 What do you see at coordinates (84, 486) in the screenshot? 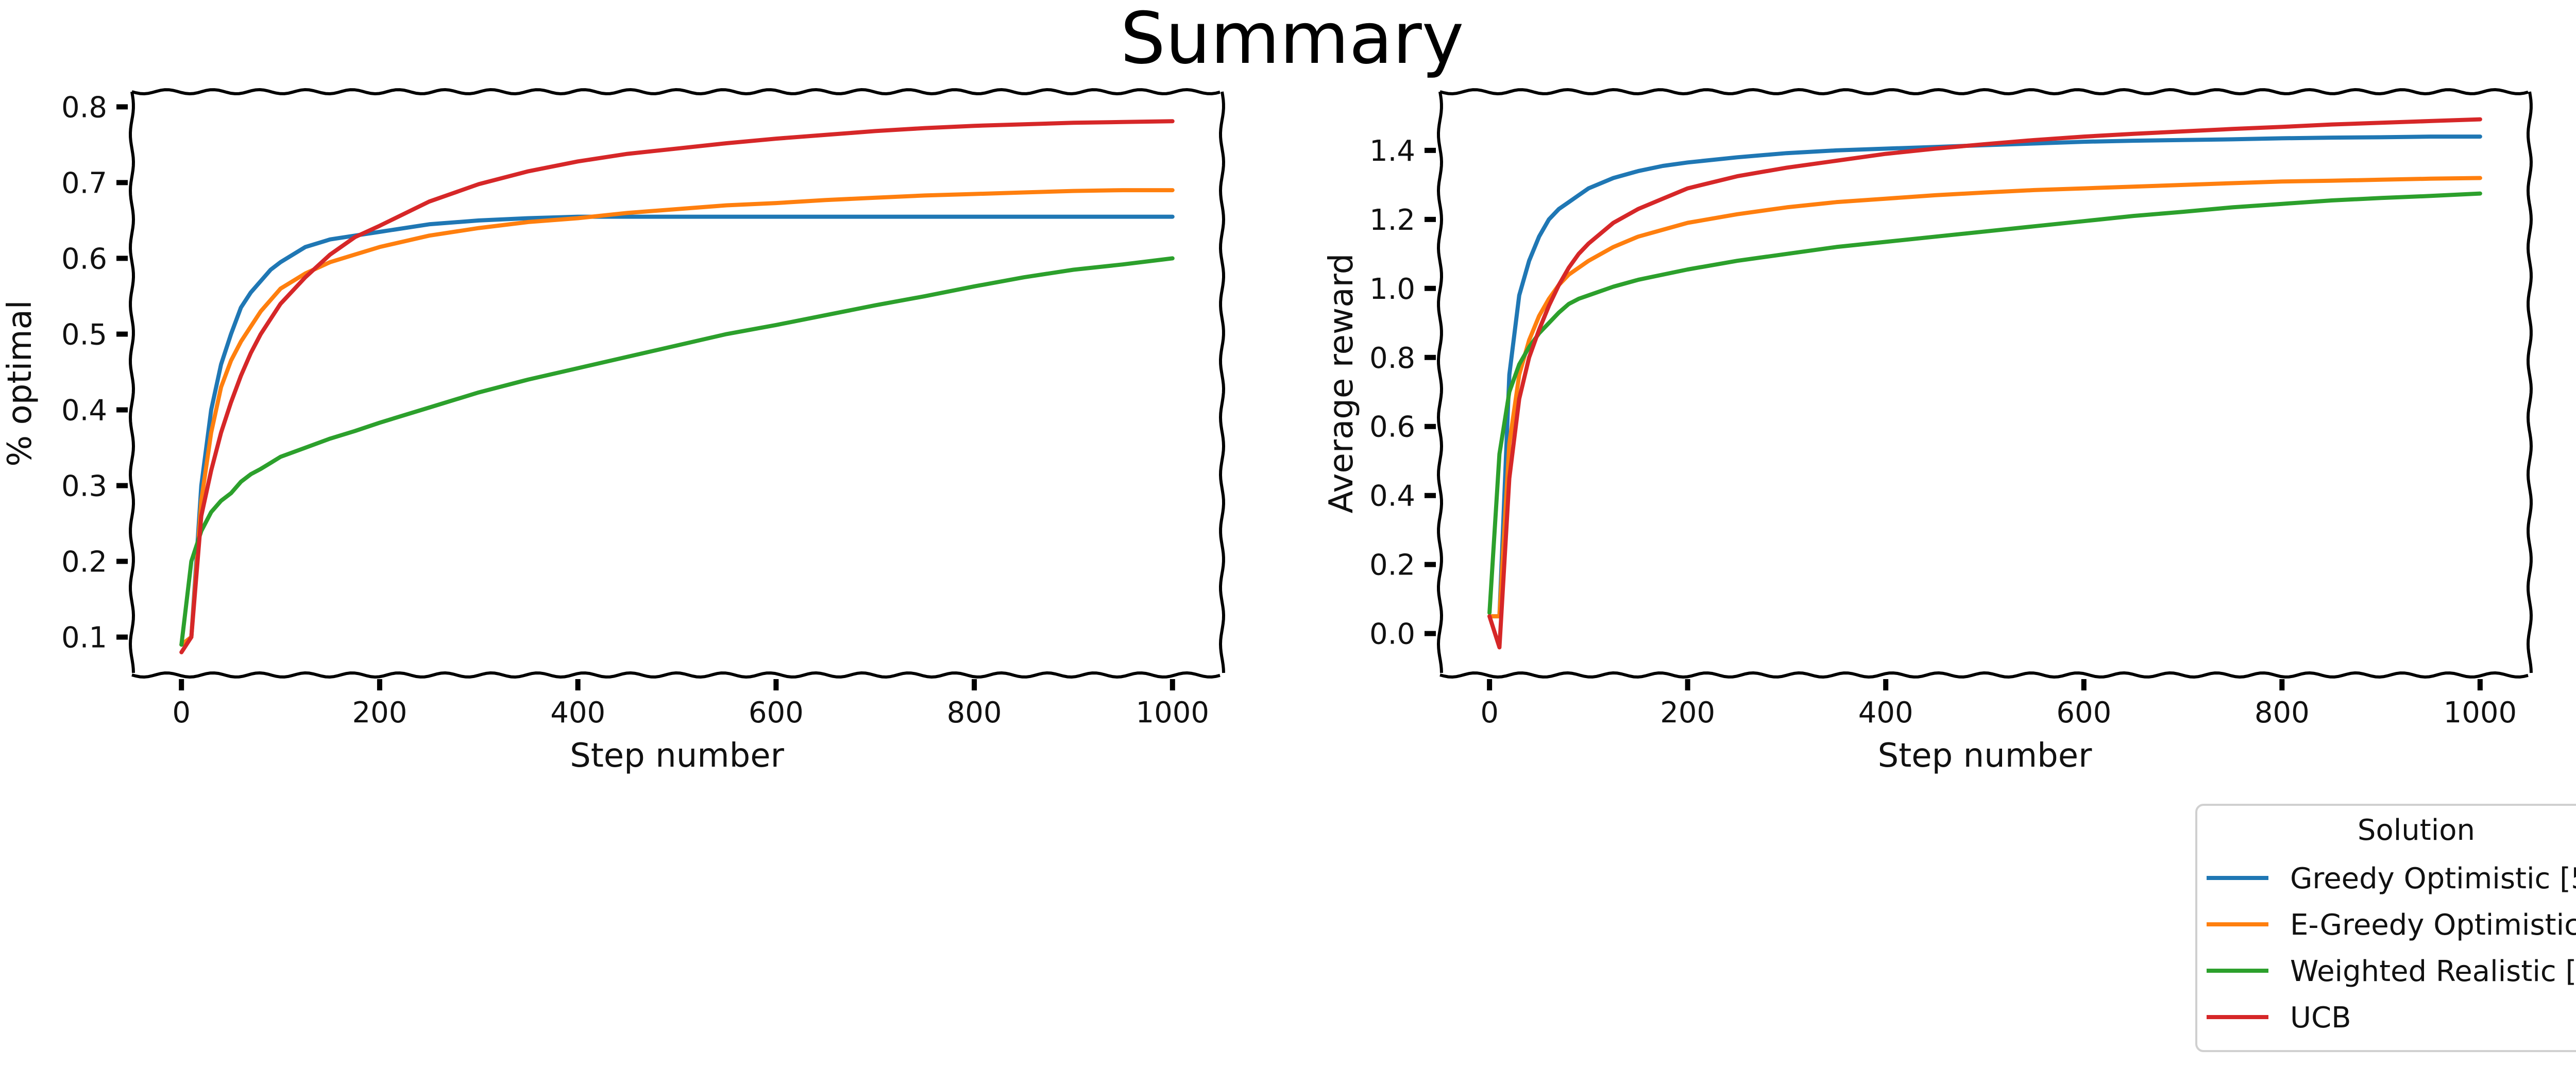
I see `y-tick-label: 0.3` at bounding box center [84, 486].